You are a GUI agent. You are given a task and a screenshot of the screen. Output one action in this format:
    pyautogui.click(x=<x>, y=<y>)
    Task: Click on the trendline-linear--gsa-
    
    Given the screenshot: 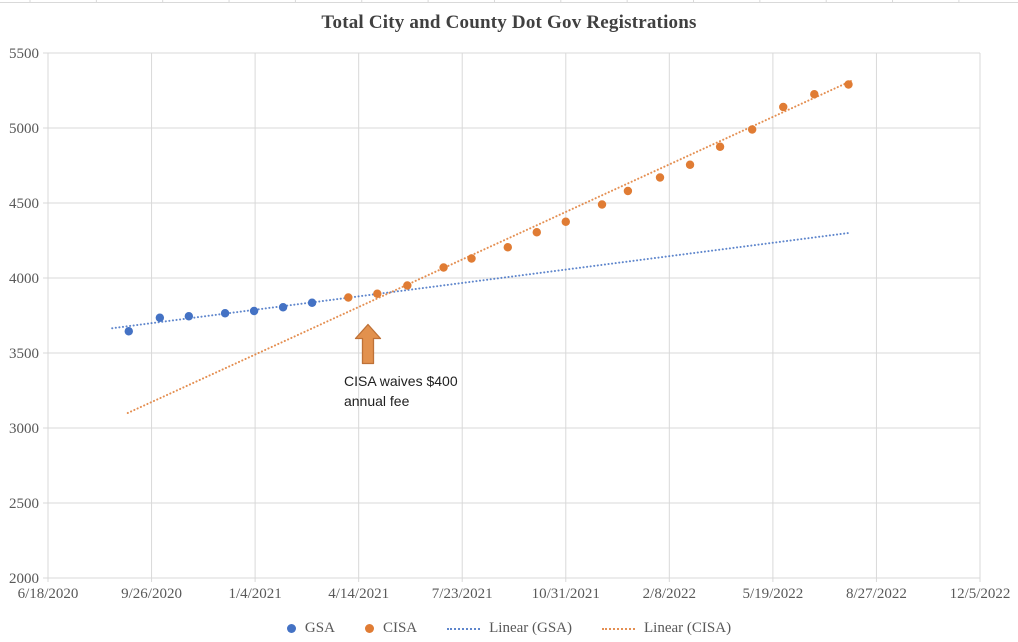 What is the action you would take?
    pyautogui.click(x=480, y=281)
    